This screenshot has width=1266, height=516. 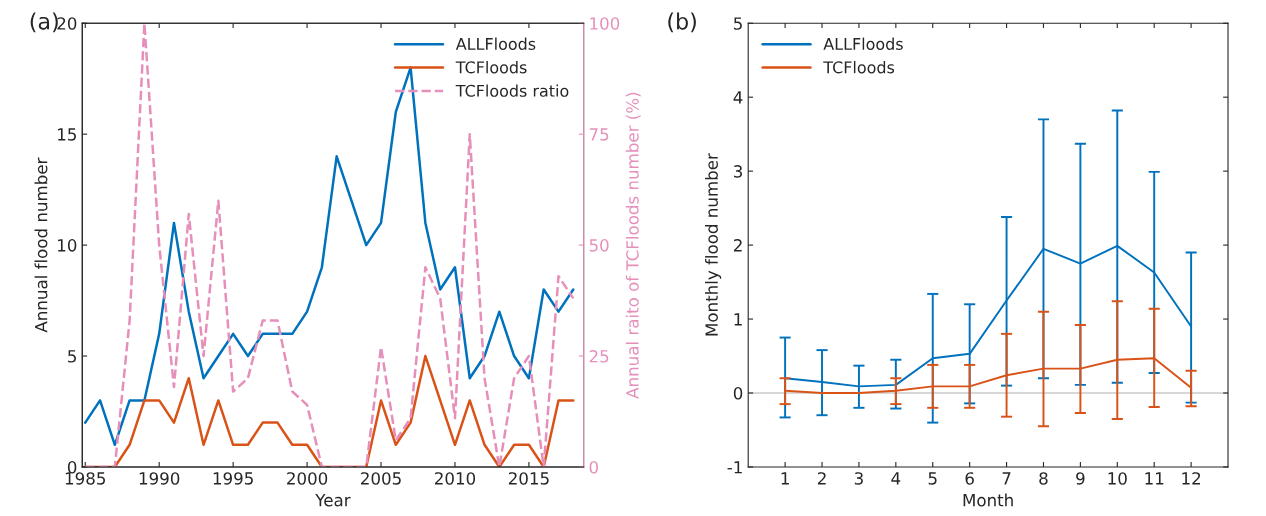 I want to click on x-tick-label: 2000, so click(x=307, y=478).